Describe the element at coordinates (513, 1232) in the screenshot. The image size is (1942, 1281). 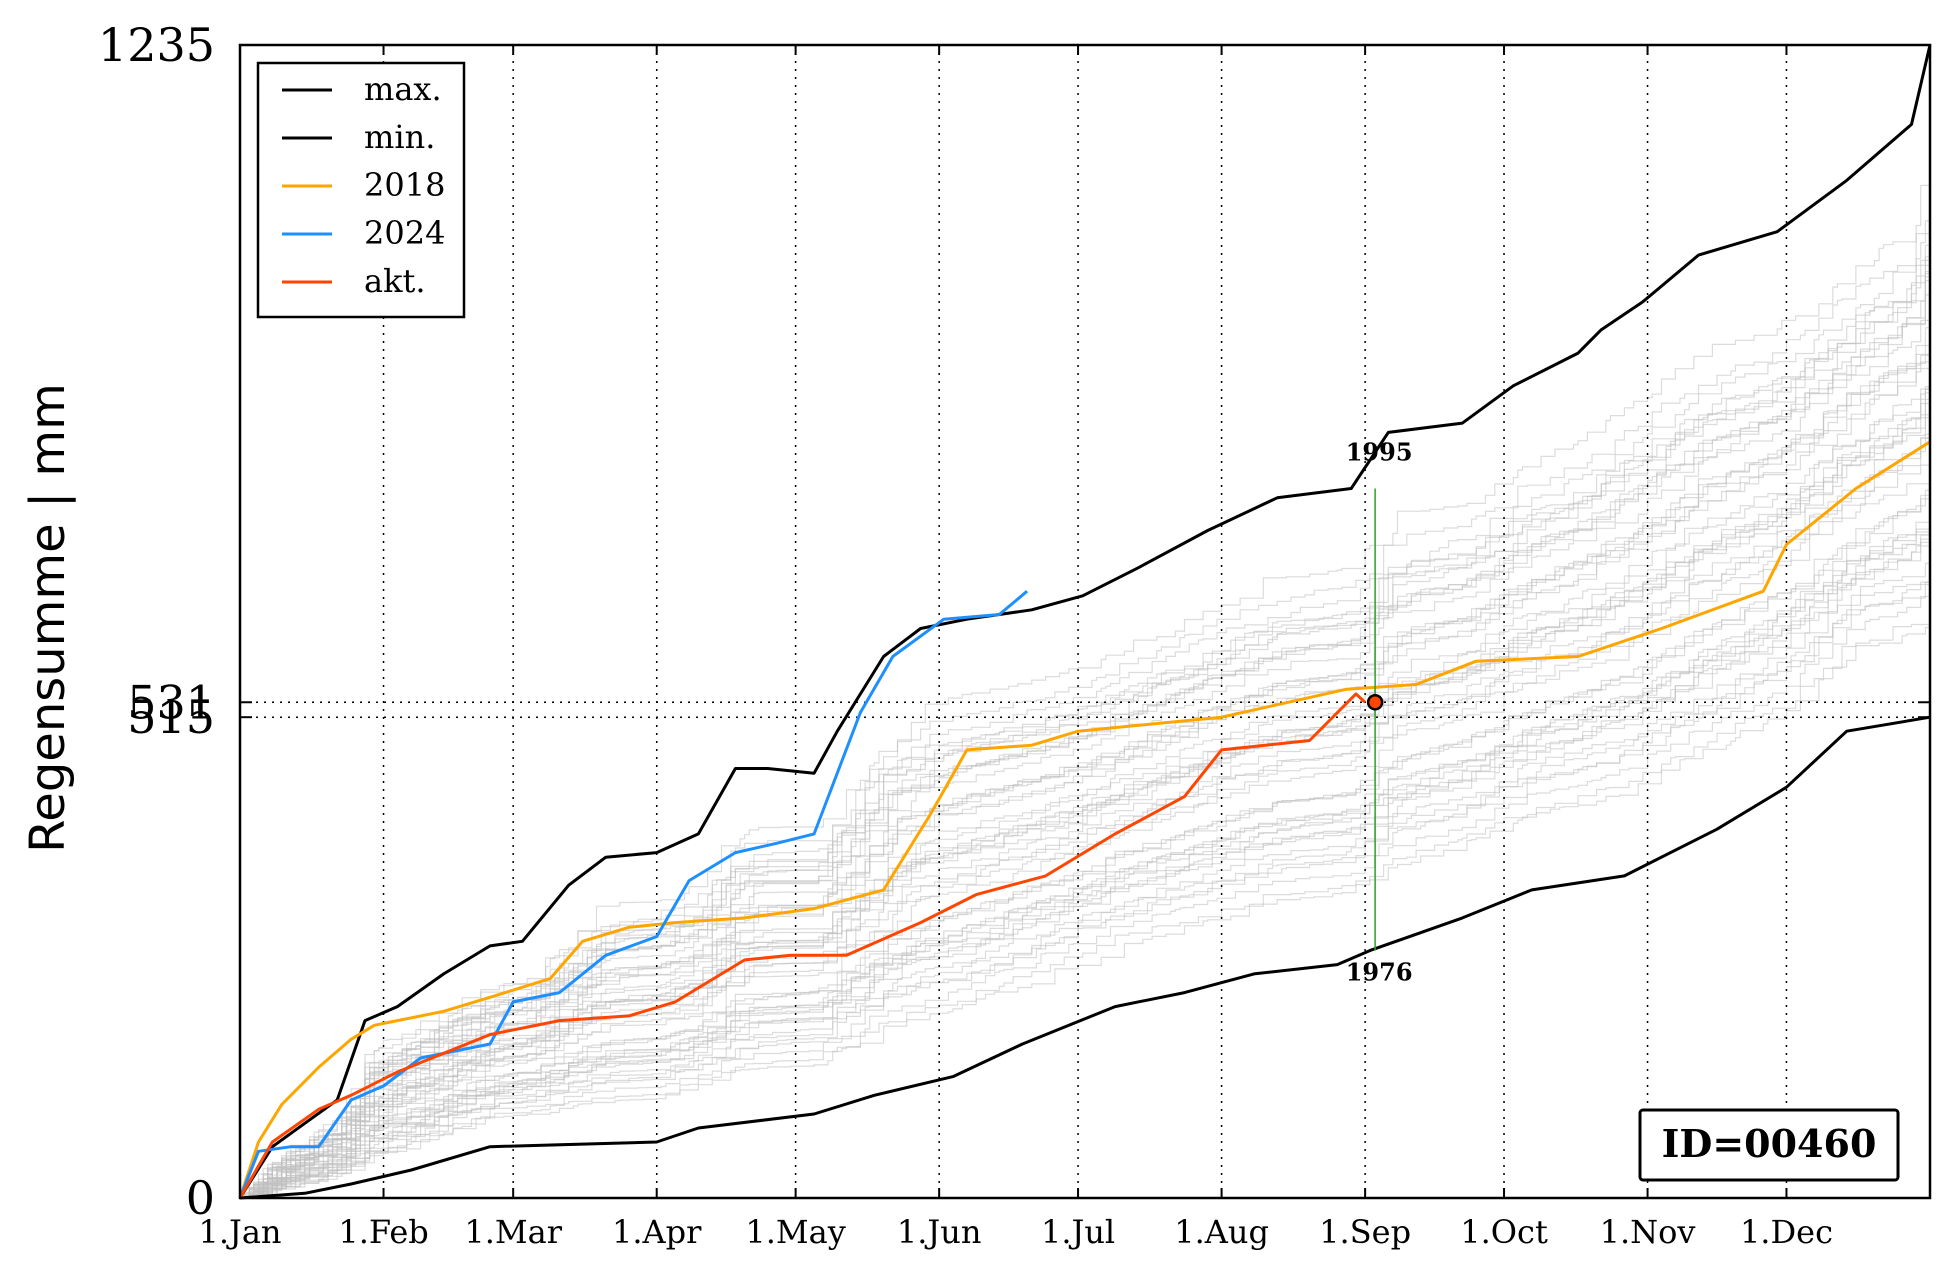
I see `x-tick-label: 1.Mar` at that location.